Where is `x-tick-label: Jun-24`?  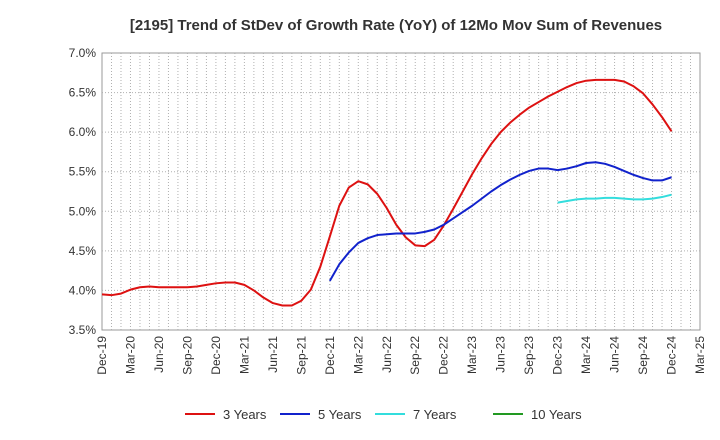
x-tick-label: Jun-24 is located at coordinates (615, 354).